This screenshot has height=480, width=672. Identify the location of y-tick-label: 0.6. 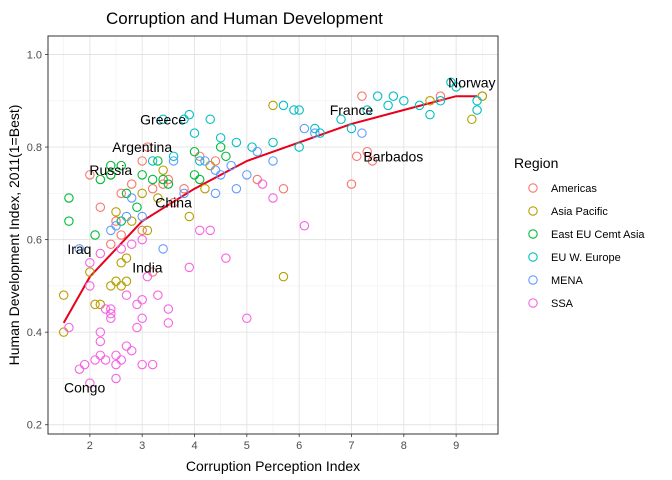
(34, 241).